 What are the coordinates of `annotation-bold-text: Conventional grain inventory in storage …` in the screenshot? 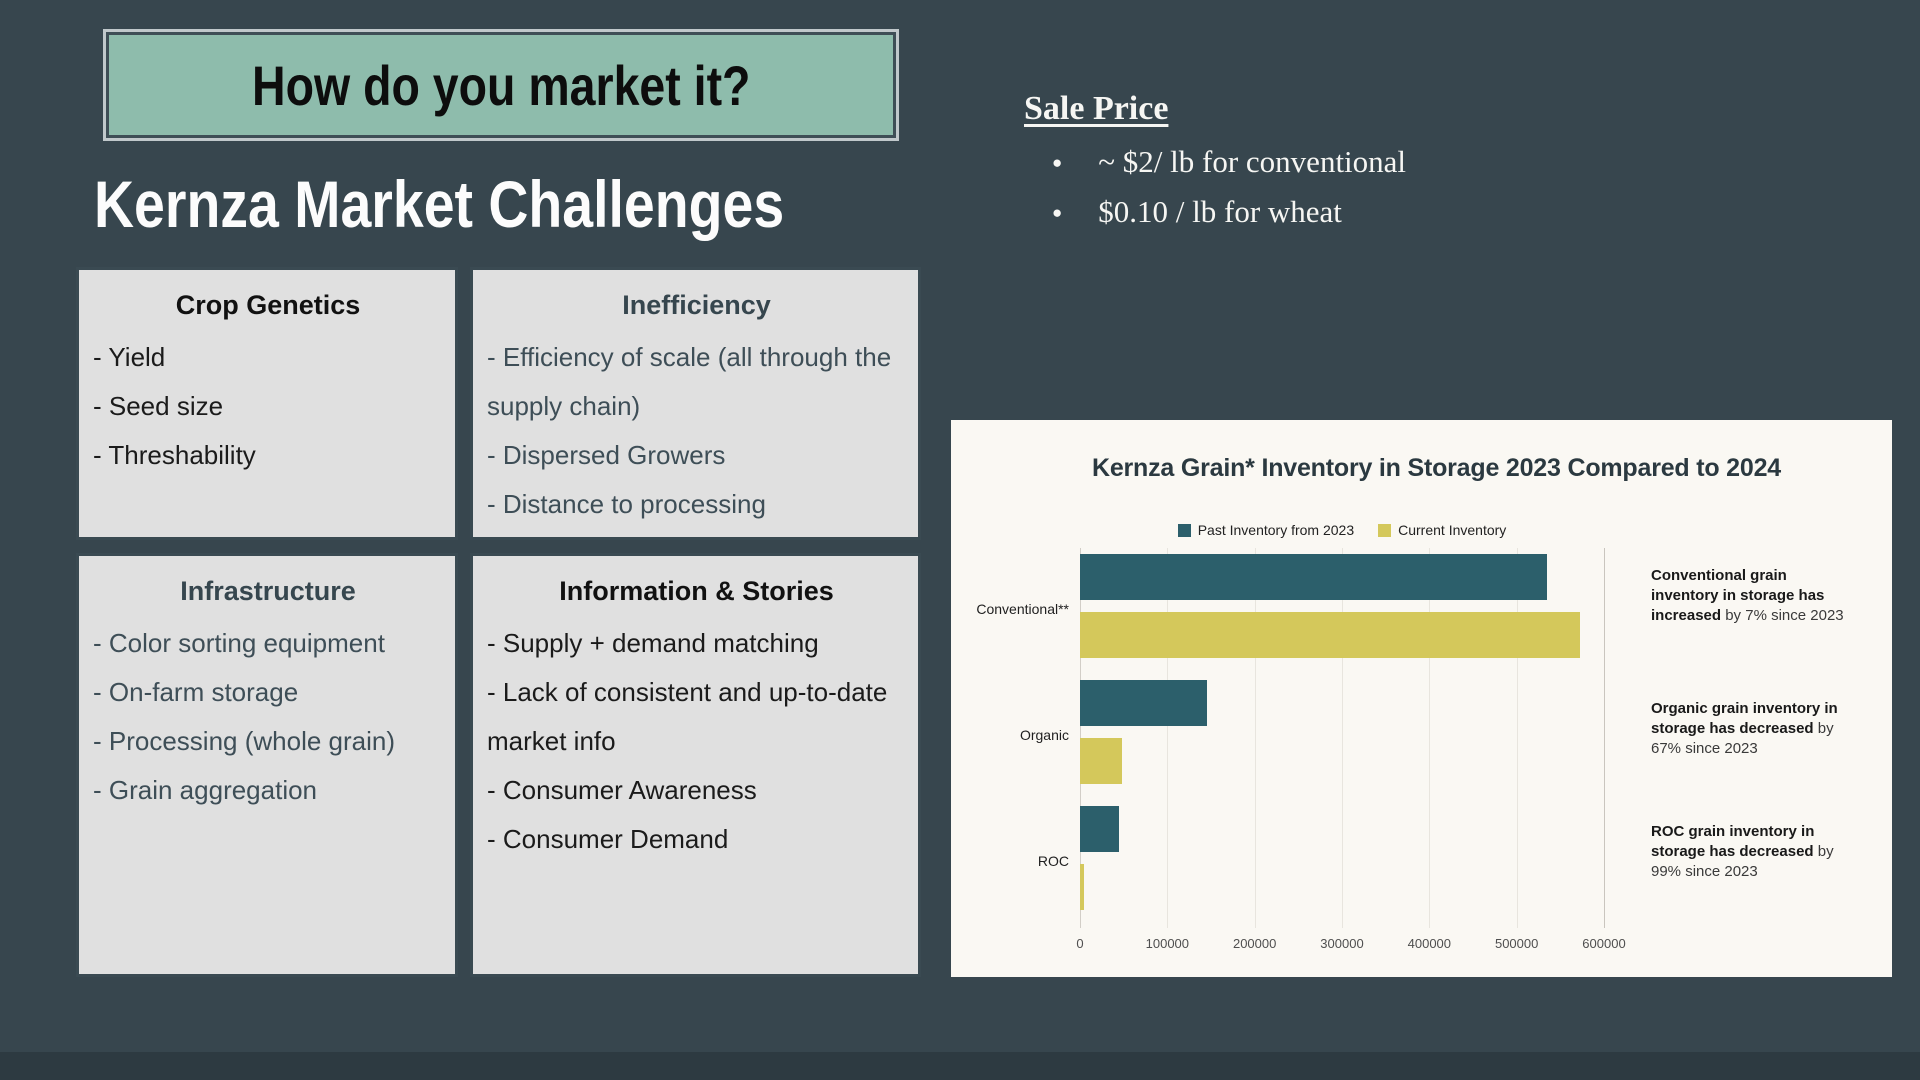 It's located at (1738, 595).